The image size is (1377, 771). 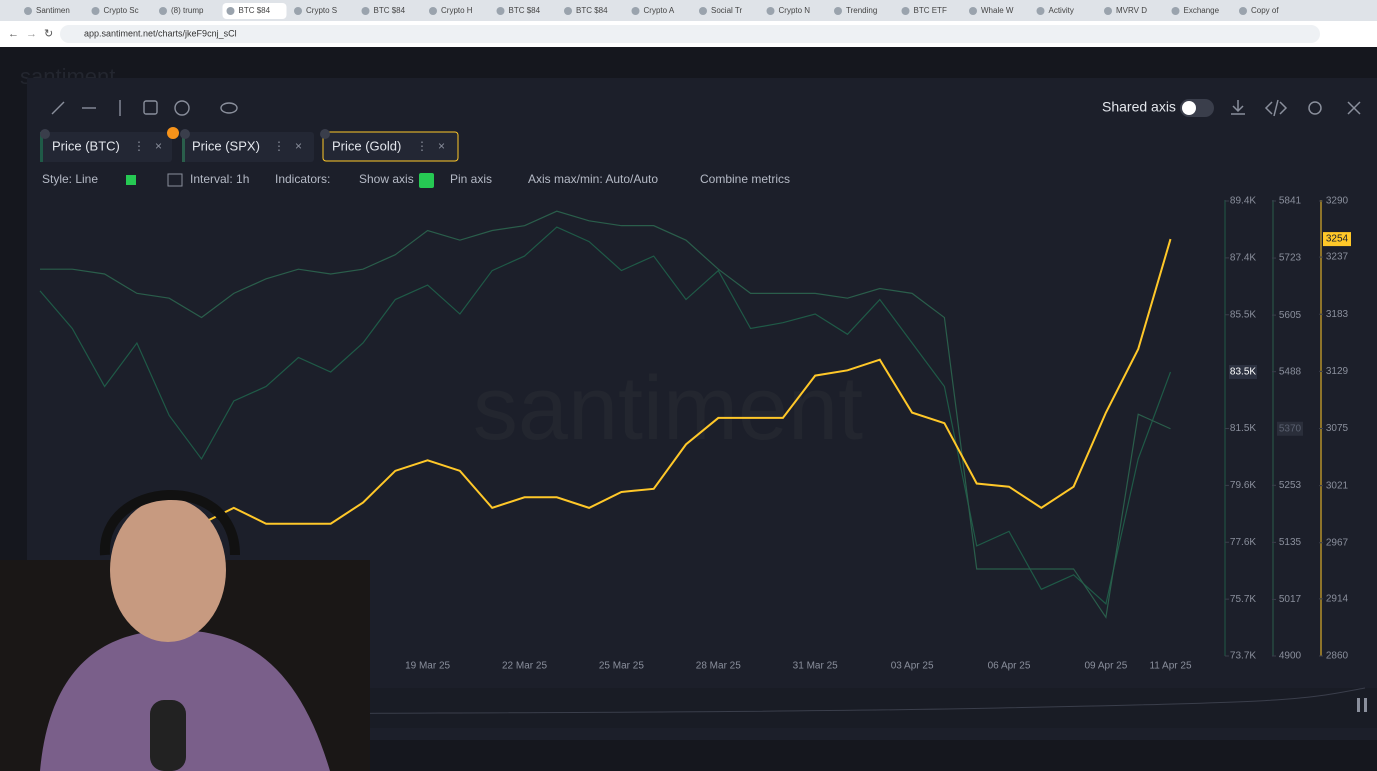 I want to click on metric-tab-label: Price (Gold), so click(x=366, y=145).